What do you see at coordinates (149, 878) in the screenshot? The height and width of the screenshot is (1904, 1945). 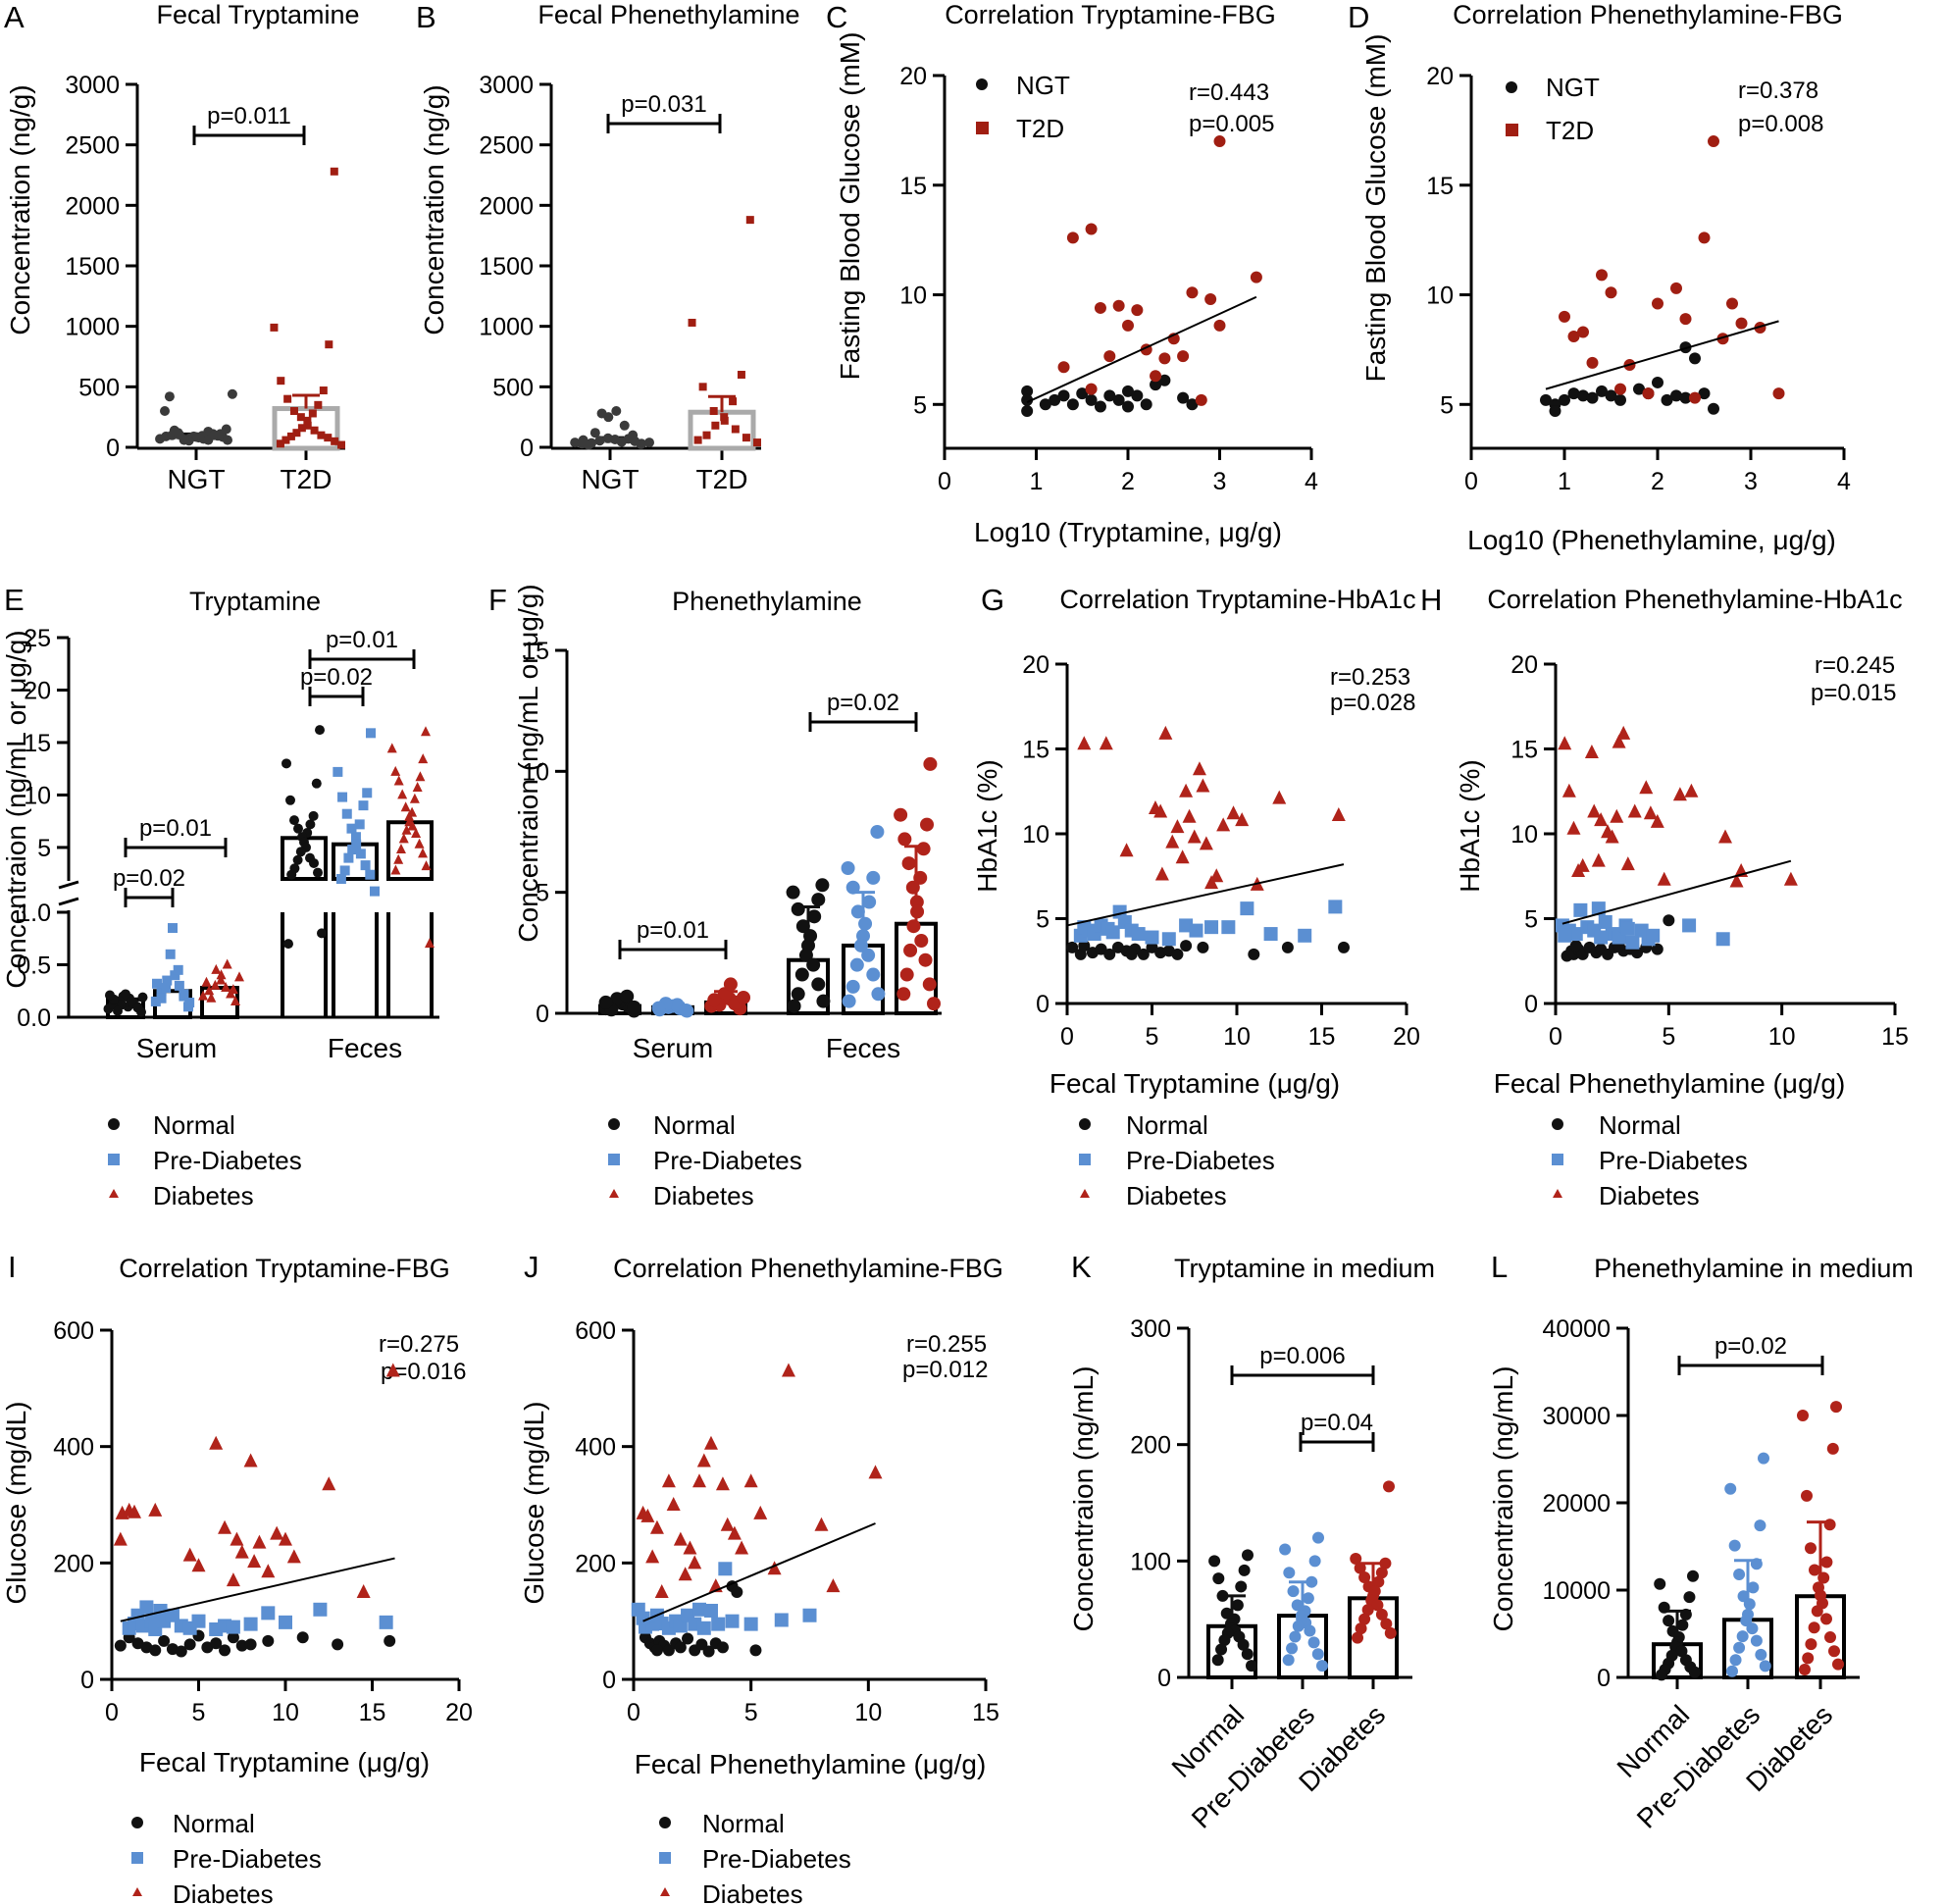 I see `significance-e-1-label: p=0.02` at bounding box center [149, 878].